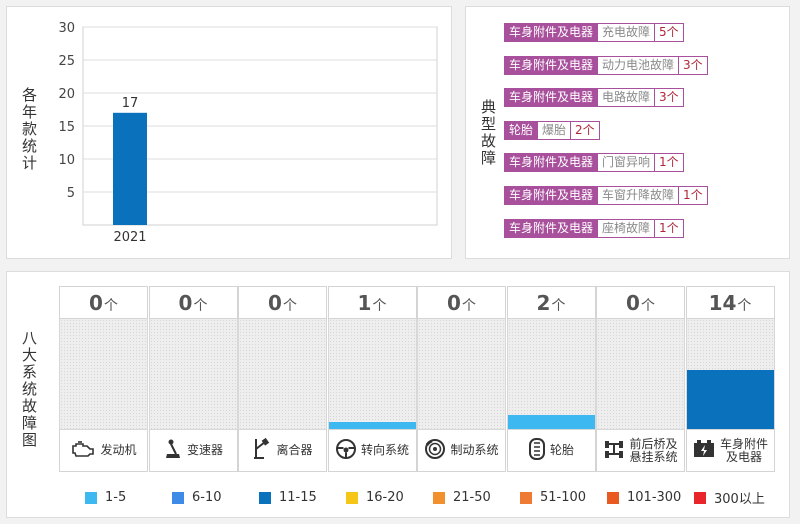 This screenshot has width=800, height=524. What do you see at coordinates (476, 497) in the screenshot?
I see `legend-item: 21-50` at bounding box center [476, 497].